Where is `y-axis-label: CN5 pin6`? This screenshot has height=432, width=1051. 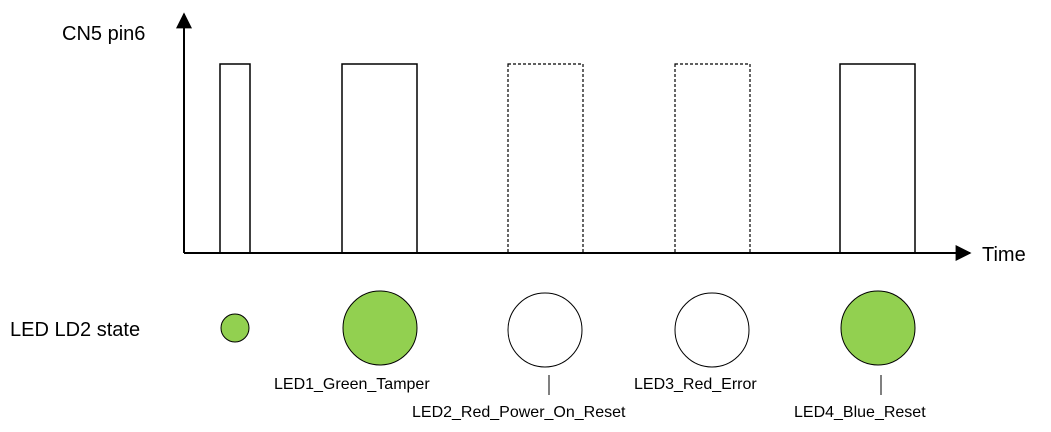
y-axis-label: CN5 pin6 is located at coordinates (103, 34).